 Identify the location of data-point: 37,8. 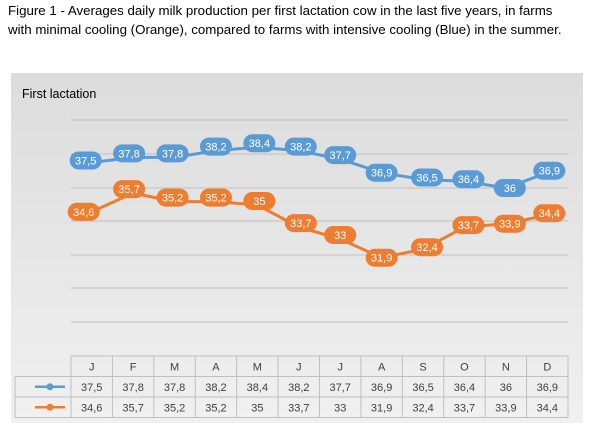
(129, 153).